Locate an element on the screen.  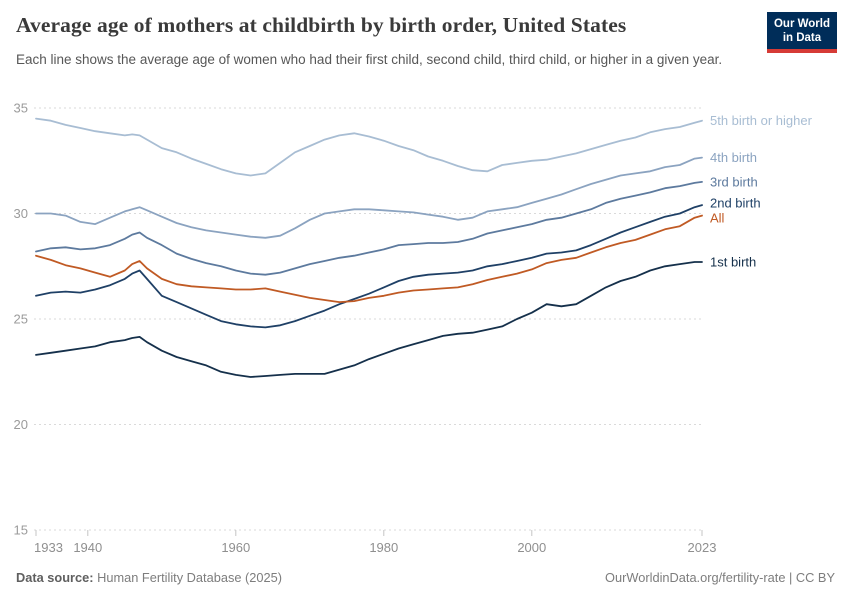
x-tick-label-1960: 1960 is located at coordinates (235, 547).